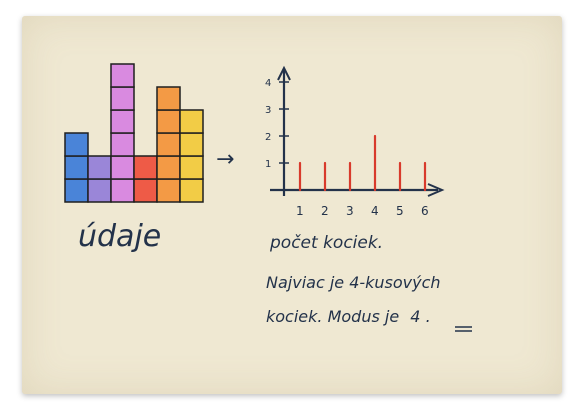 The height and width of the screenshot is (417, 579). What do you see at coordinates (362, 211) in the screenshot?
I see `x-tick-group: 1 2 3 4 5 6` at bounding box center [362, 211].